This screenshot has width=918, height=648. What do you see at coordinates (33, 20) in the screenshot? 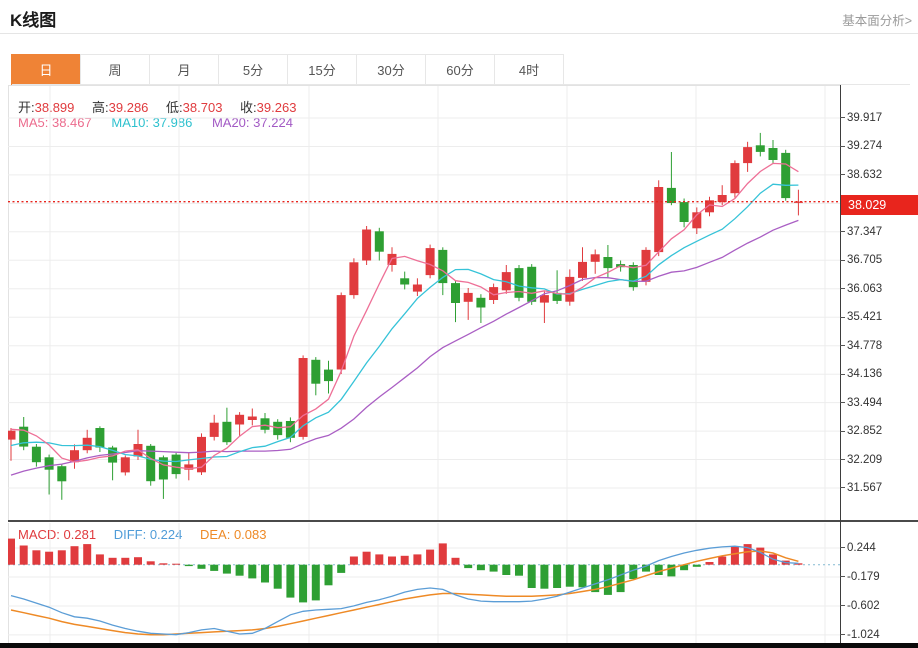
I see `page-title: K线图` at bounding box center [33, 20].